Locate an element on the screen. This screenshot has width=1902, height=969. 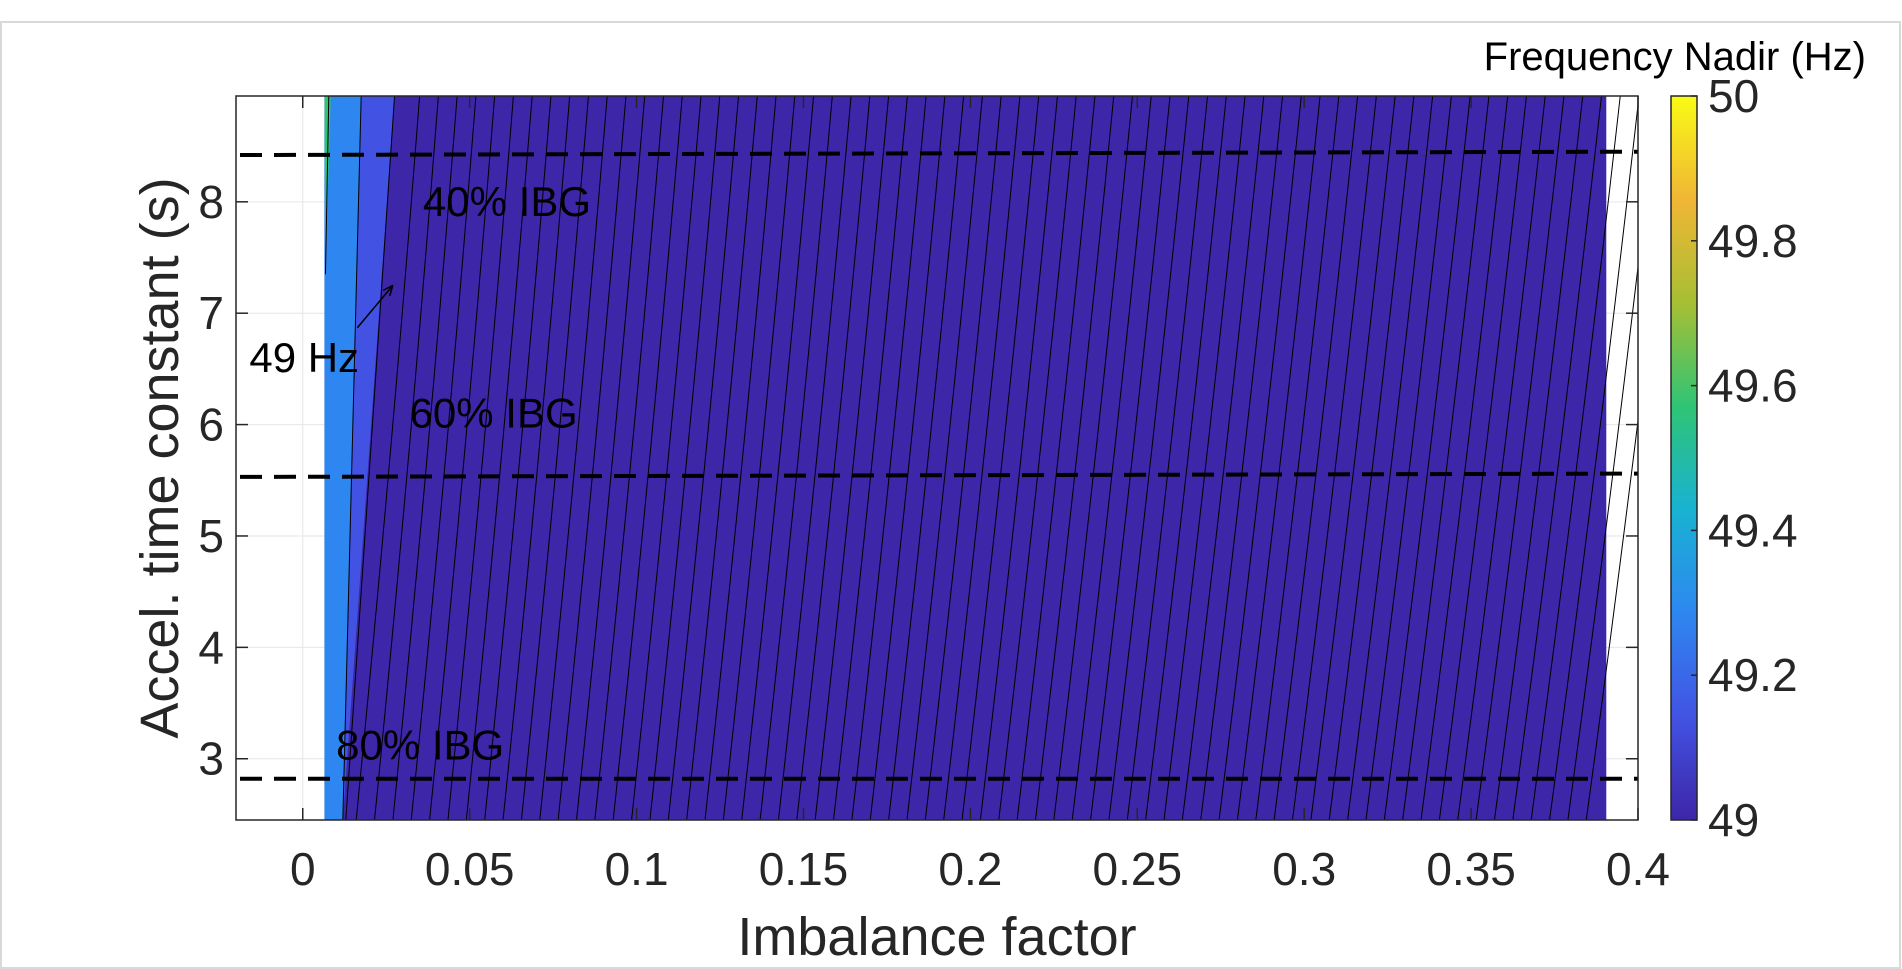
colorbar-tick-label: 49 is located at coordinates (1733, 820).